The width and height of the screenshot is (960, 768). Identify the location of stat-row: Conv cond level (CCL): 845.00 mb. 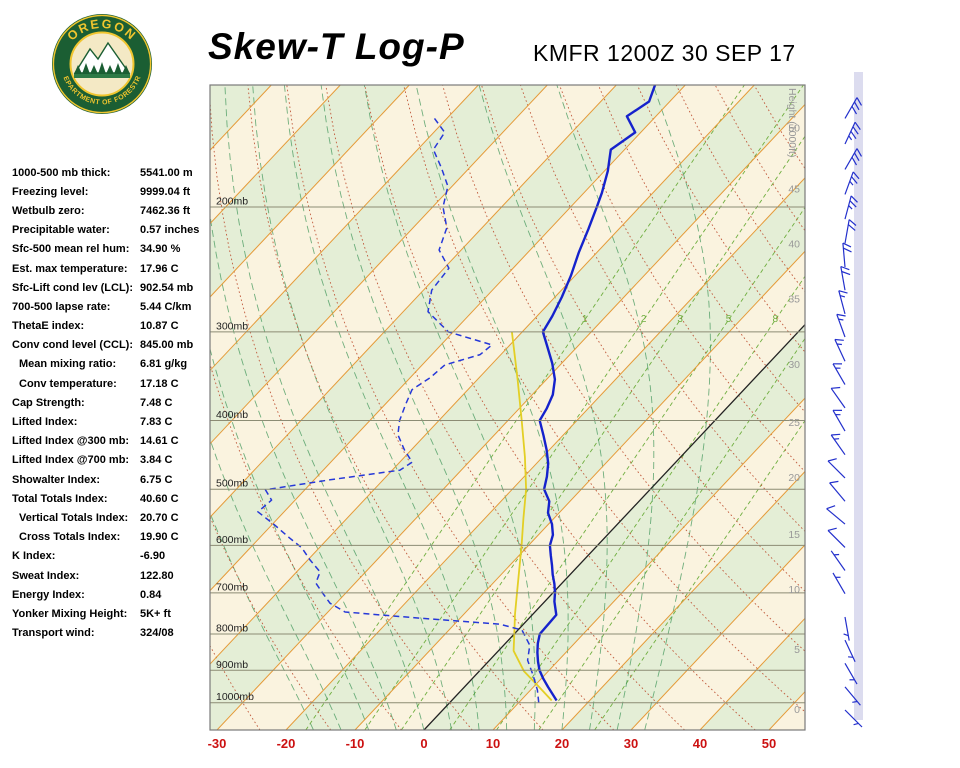
(112, 345).